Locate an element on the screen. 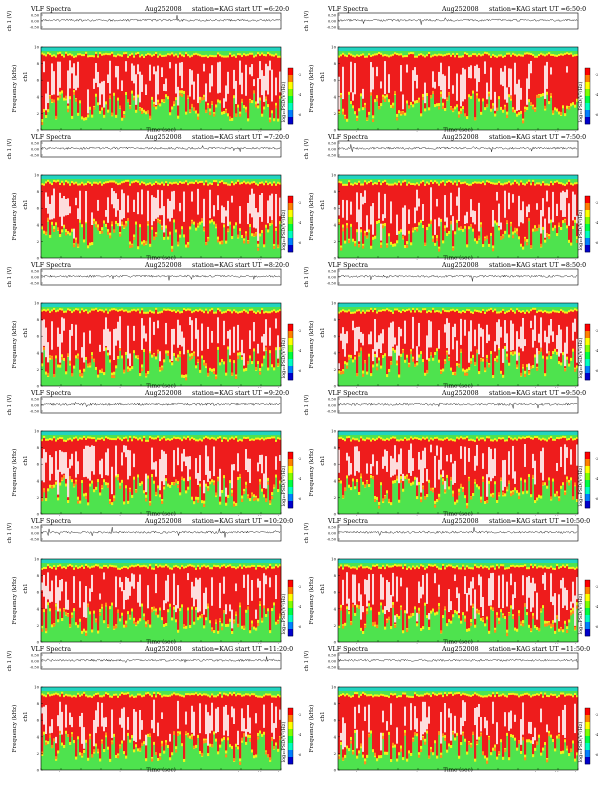 Image resolution: width=612 pixels, height=792 pixels. time-tick-label: 10 is located at coordinates (358, 644).